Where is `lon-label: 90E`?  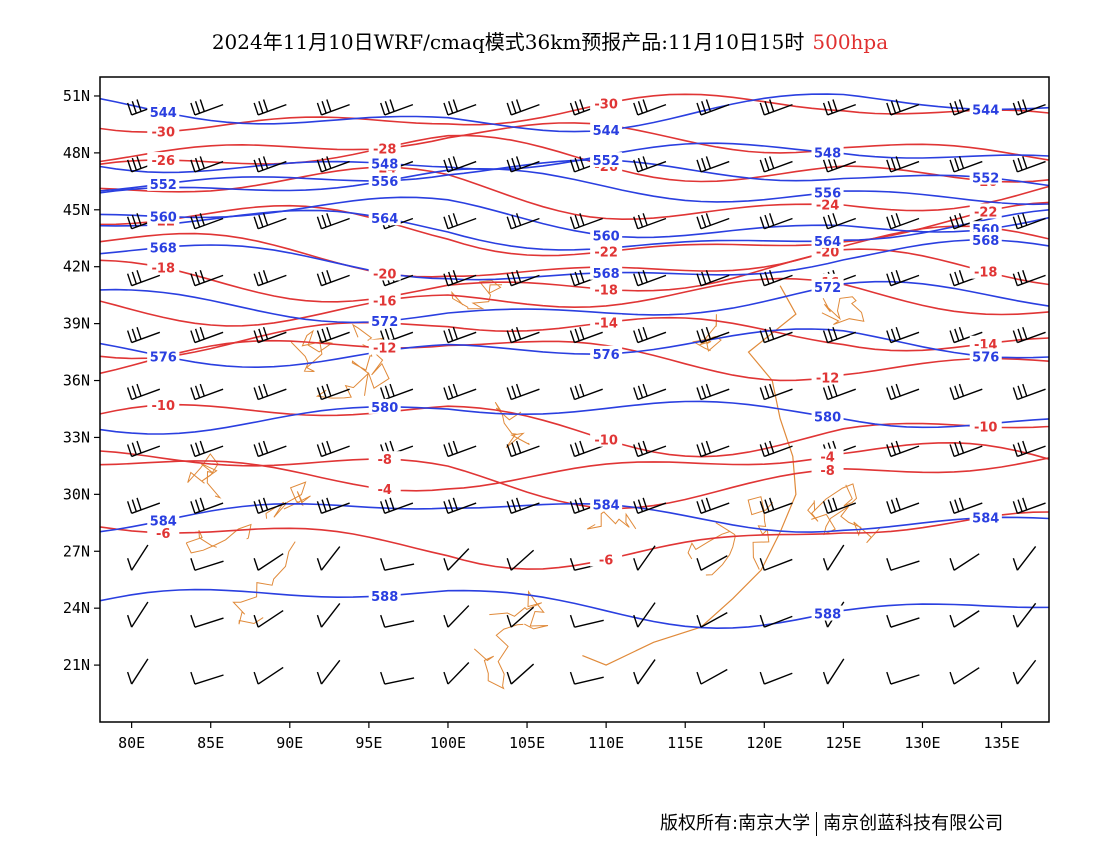
lon-label: 90E is located at coordinates (289, 743).